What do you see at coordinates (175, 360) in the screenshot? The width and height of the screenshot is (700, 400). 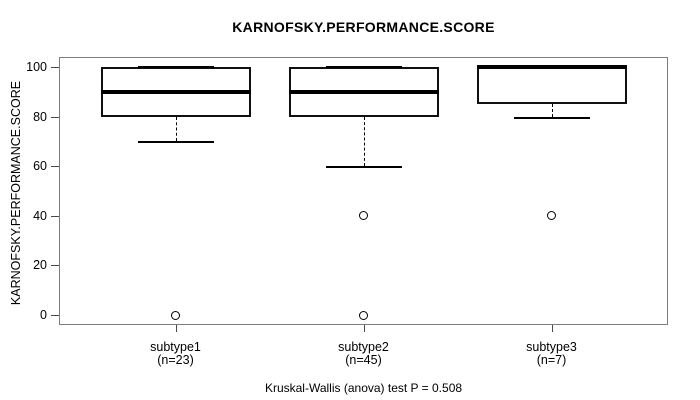 I see `group-sublabel: (n=23)` at bounding box center [175, 360].